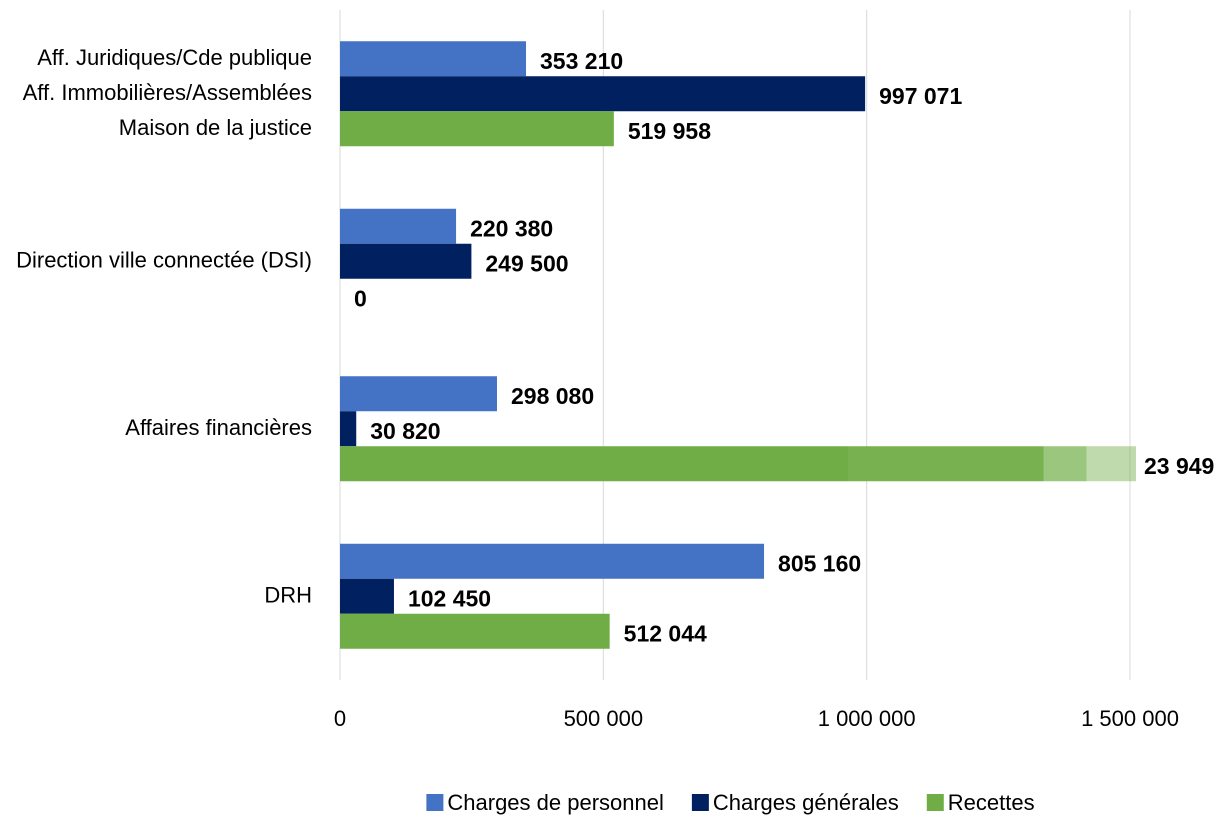  Describe the element at coordinates (360, 298) in the screenshot. I see `value-label: 0` at that location.